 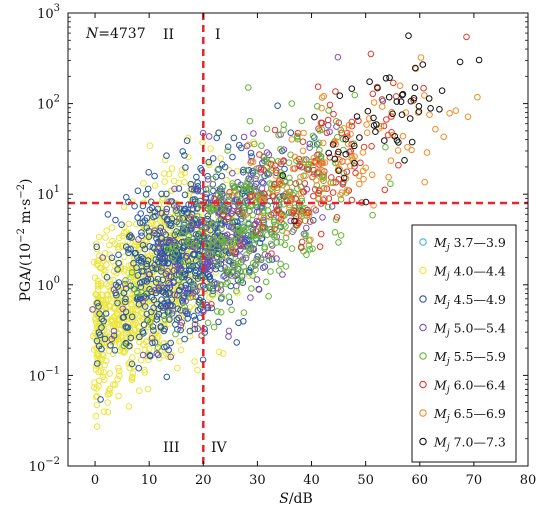 What do you see at coordinates (469, 387) in the screenshot?
I see `legend-label: Mj 6.0—6.4` at bounding box center [469, 387].